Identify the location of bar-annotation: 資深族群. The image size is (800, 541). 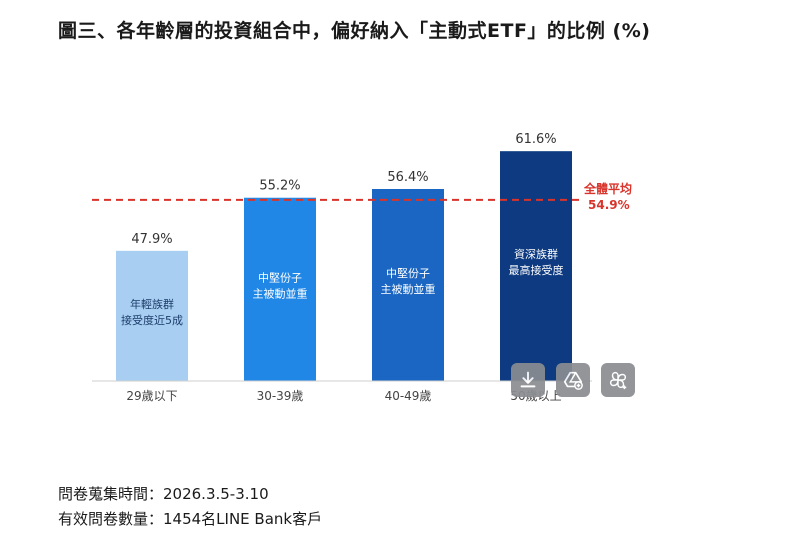
(536, 254).